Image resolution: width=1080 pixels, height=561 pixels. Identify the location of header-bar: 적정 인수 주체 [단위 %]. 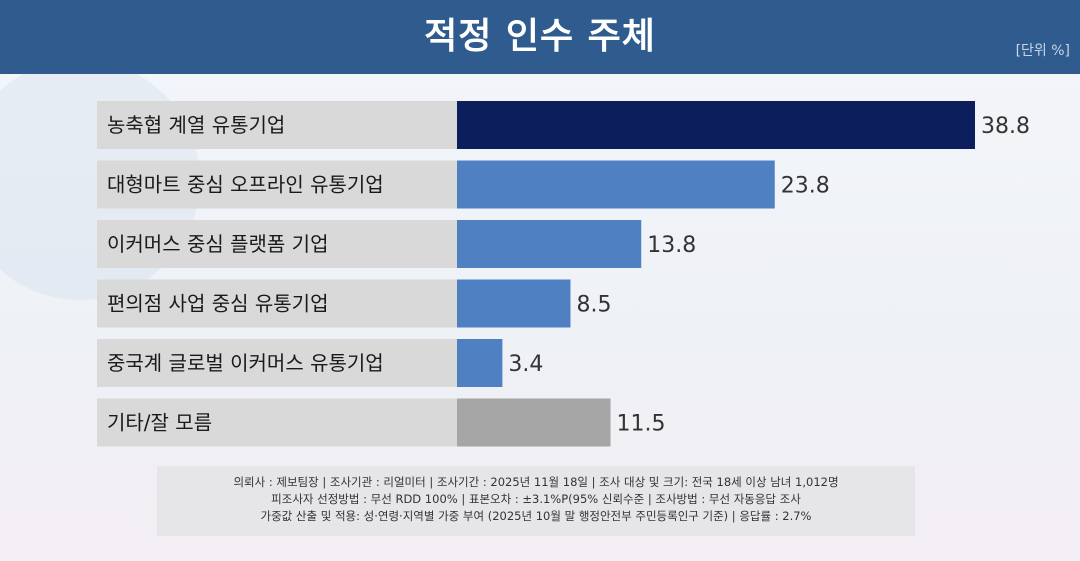
(540, 37).